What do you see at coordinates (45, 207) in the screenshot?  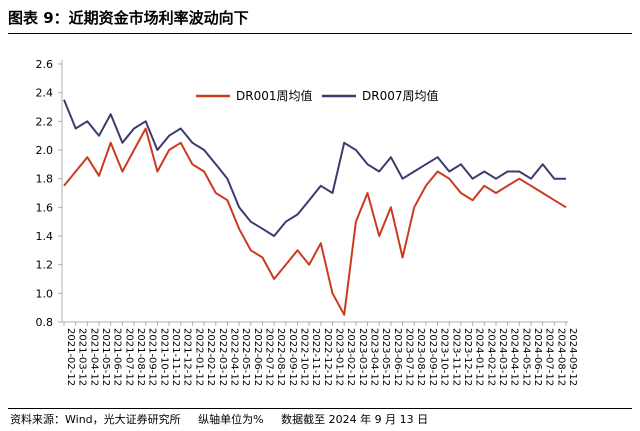 I see `y-tick-label: 1.6` at bounding box center [45, 207].